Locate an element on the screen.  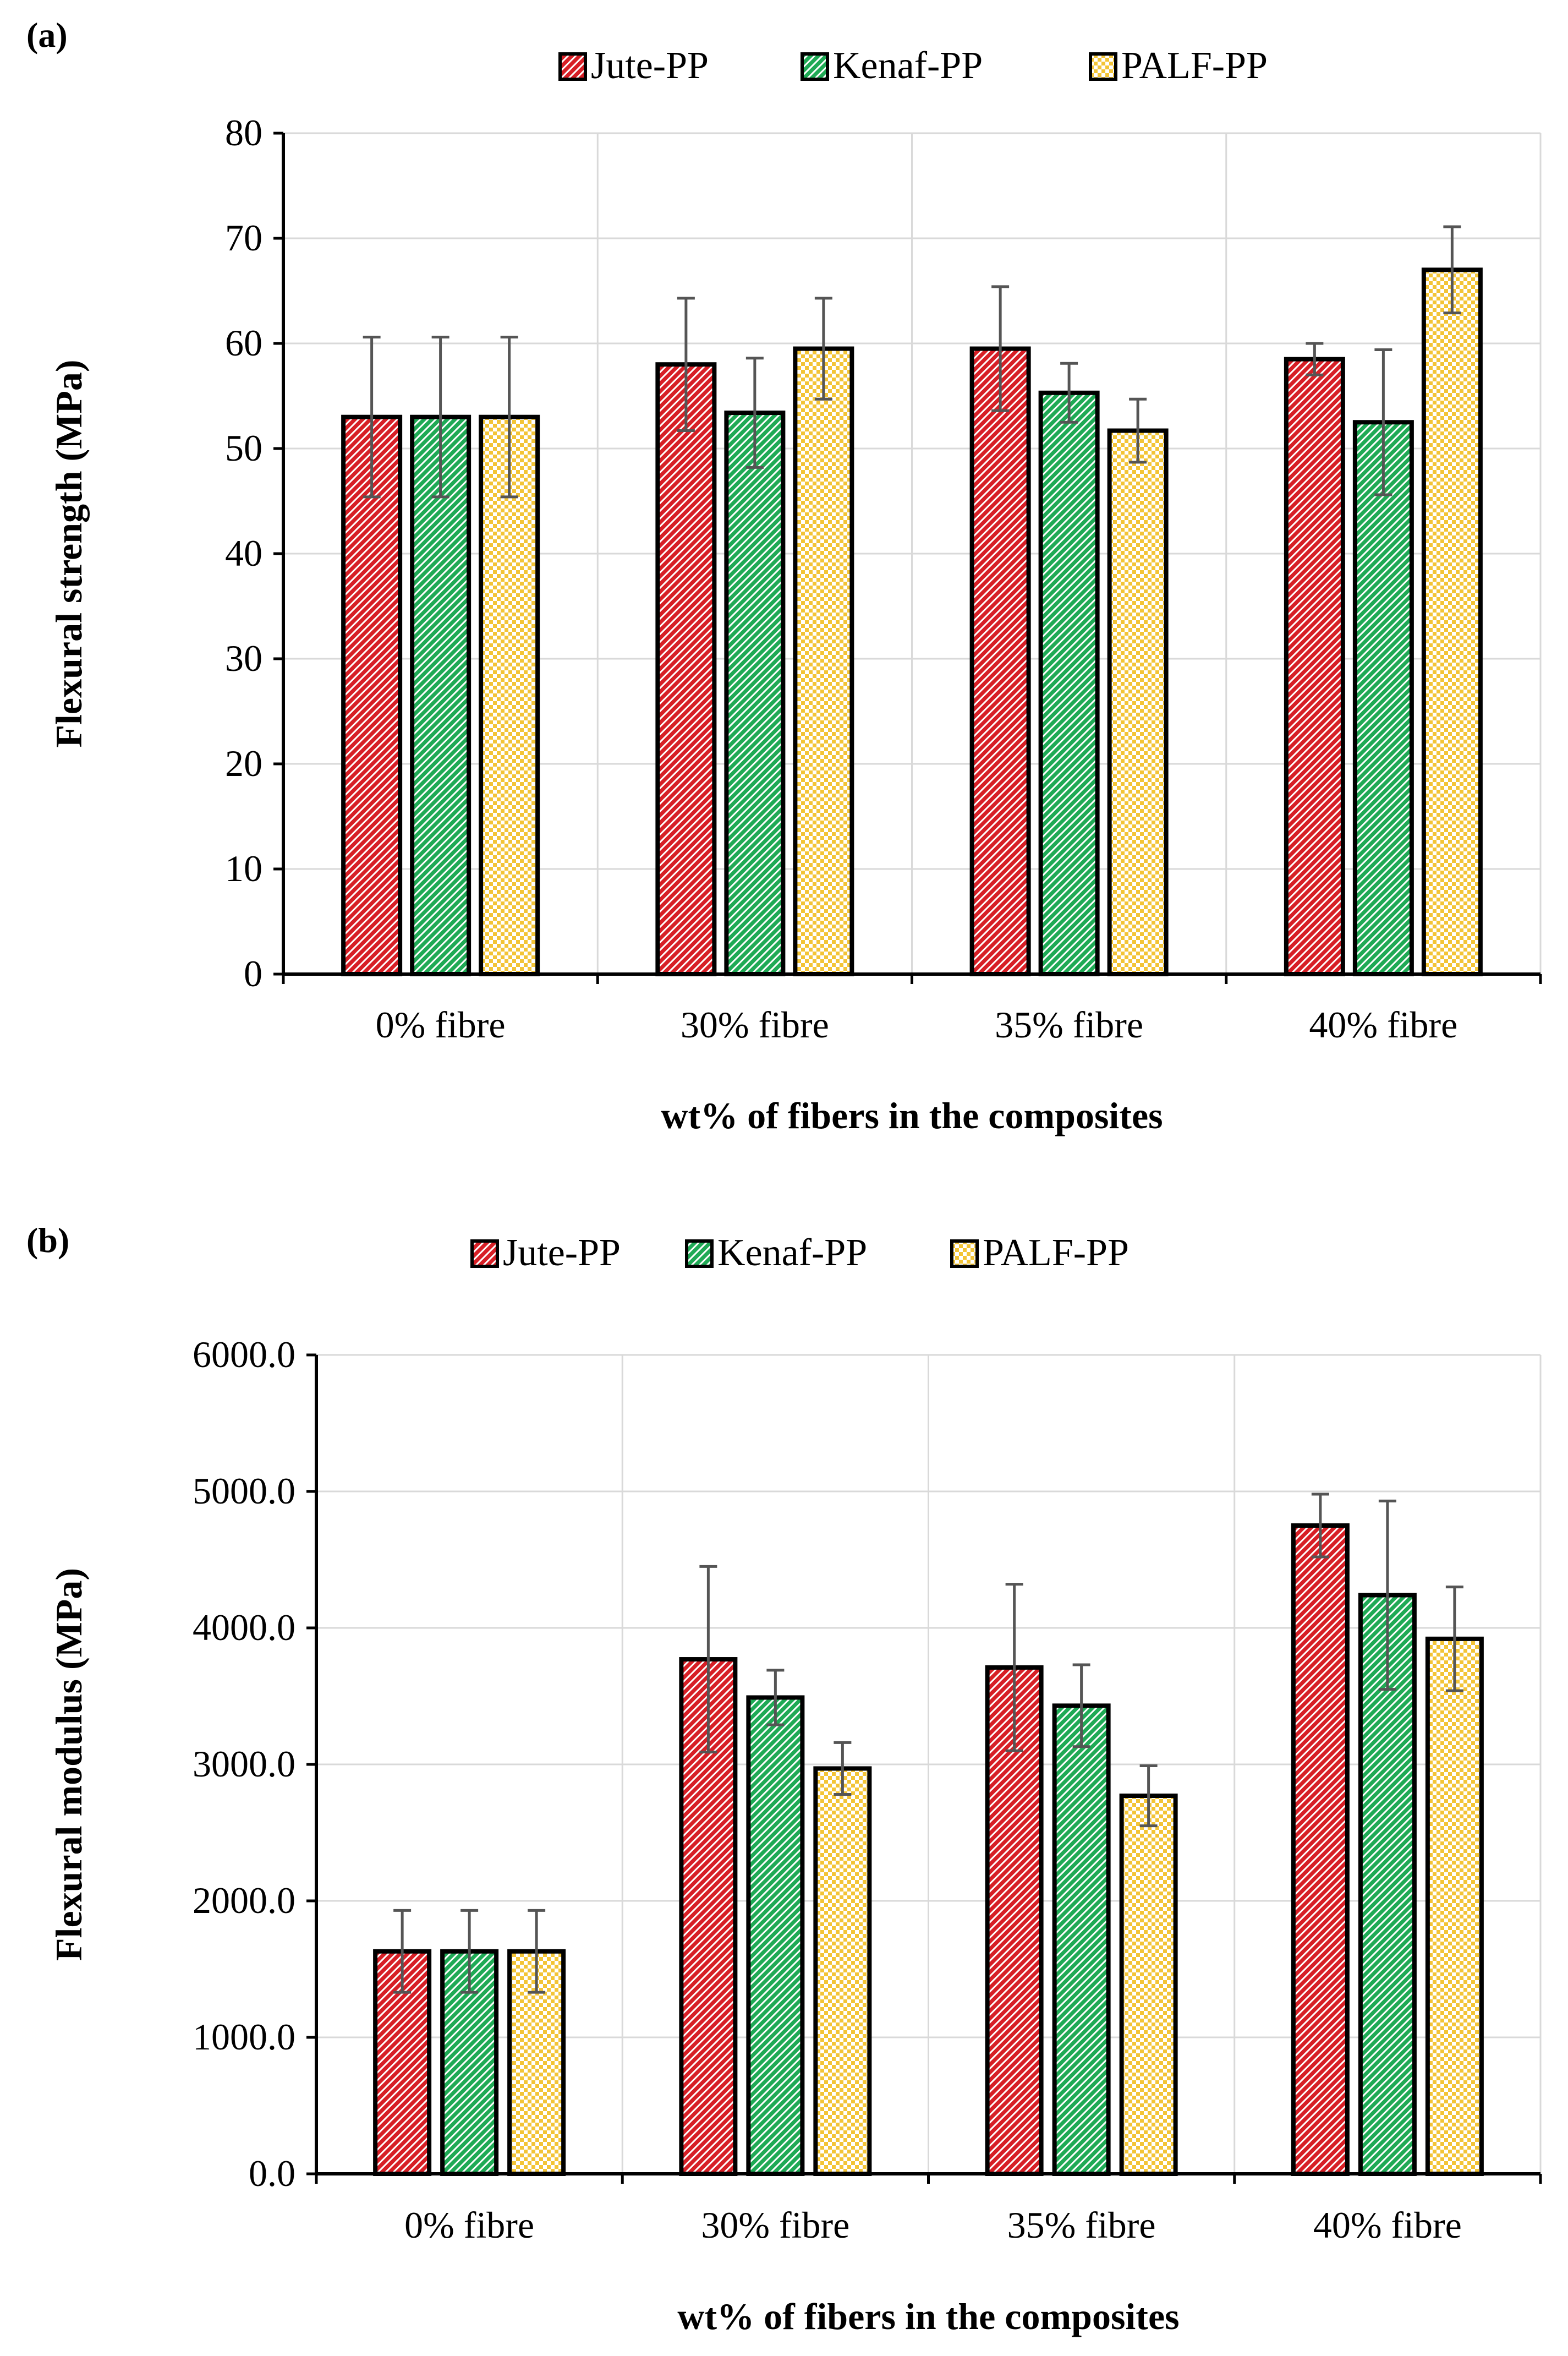
panel-label: (b) is located at coordinates (47, 1240).